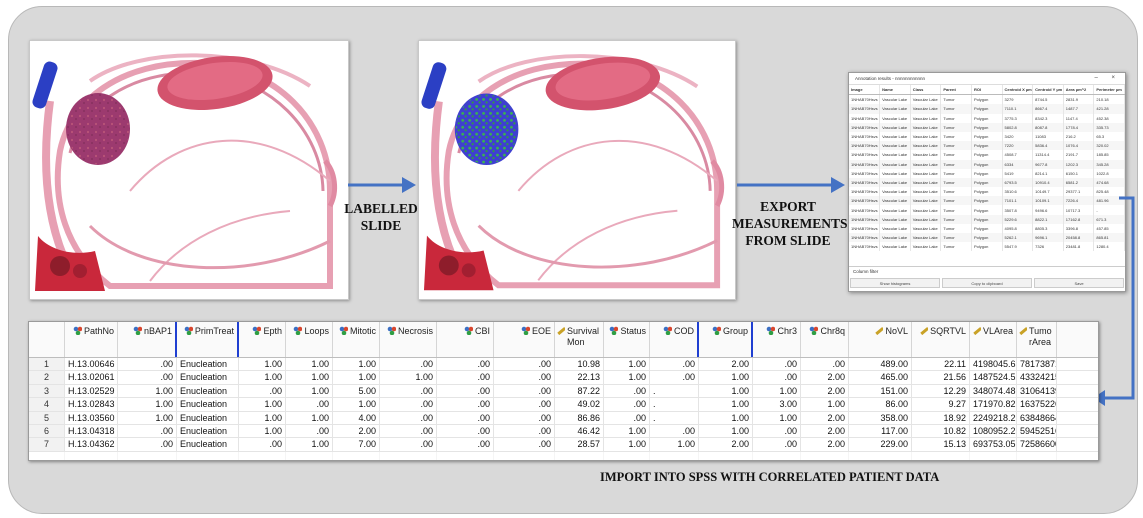  I want to click on spss-column-header: PrimTreat, so click(208, 339).